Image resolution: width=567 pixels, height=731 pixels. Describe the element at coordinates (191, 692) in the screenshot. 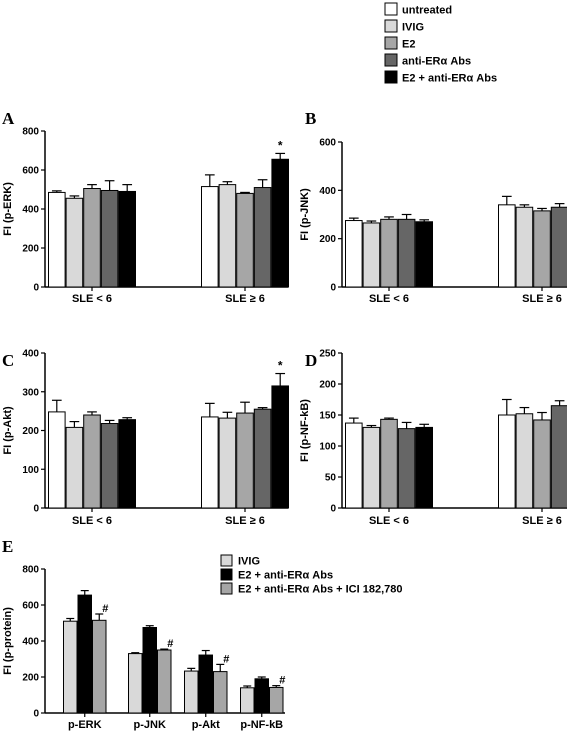

I see `bar-ivig-p-akt` at that location.